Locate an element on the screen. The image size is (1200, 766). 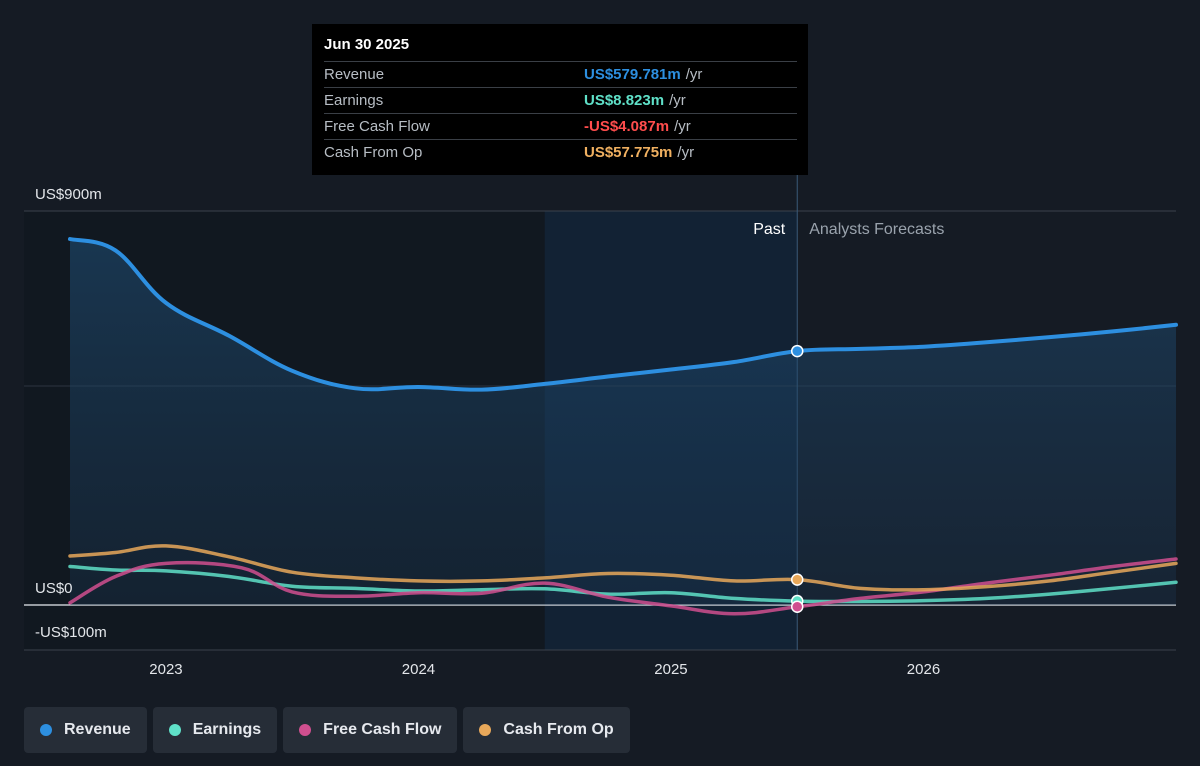
marker-free-cash-flow is located at coordinates (797, 607).